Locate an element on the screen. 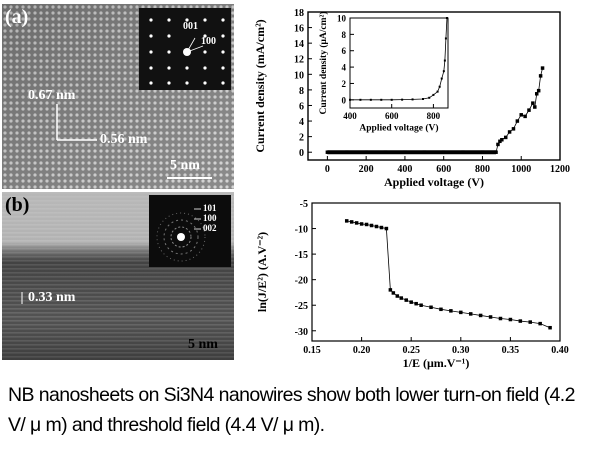  panel-label-b: (b) is located at coordinates (17, 205).